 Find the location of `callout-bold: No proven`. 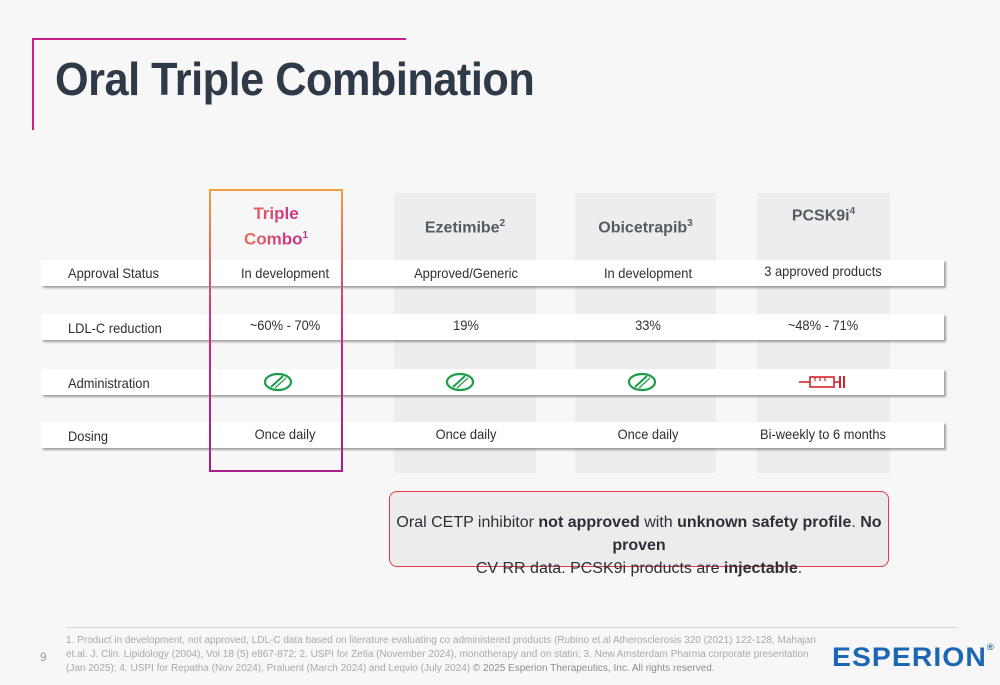

callout-bold: No proven is located at coordinates (747, 534).